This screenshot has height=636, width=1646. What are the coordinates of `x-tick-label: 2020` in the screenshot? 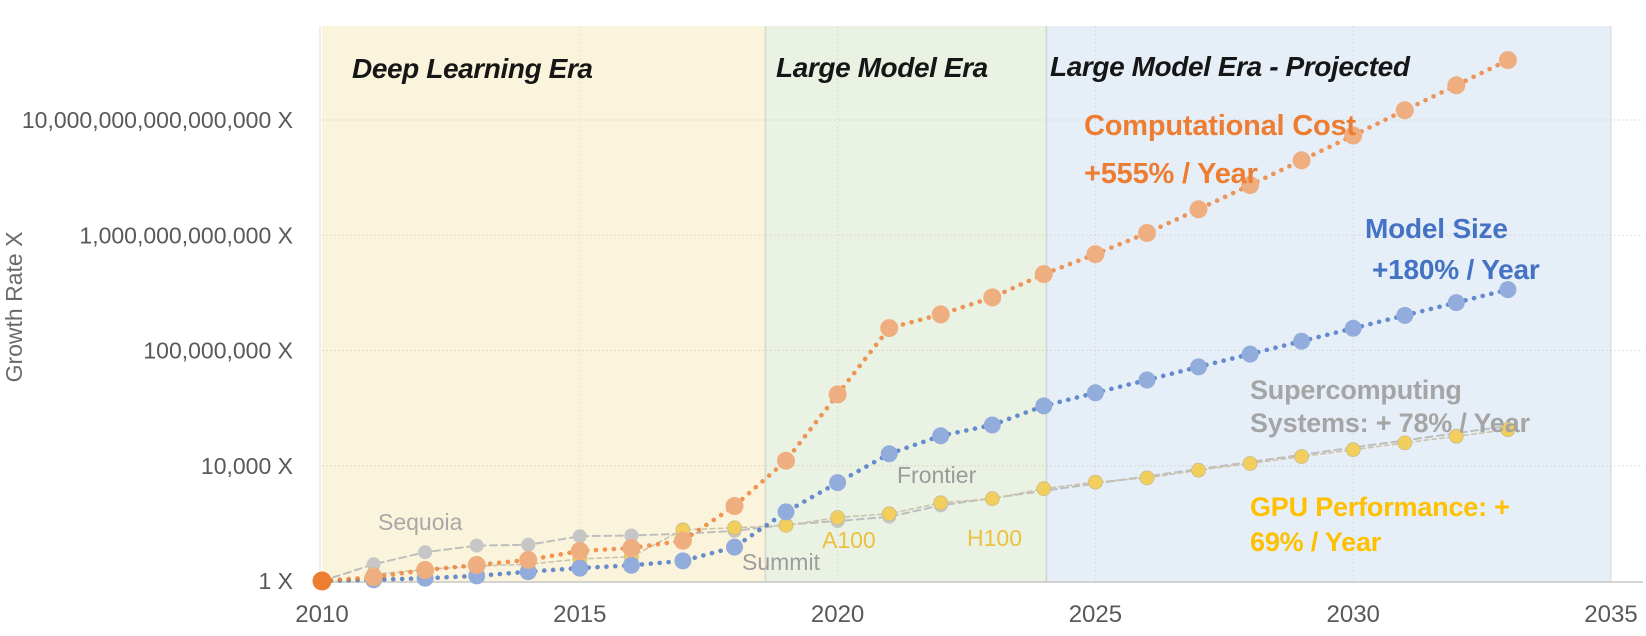 It's located at (837, 614).